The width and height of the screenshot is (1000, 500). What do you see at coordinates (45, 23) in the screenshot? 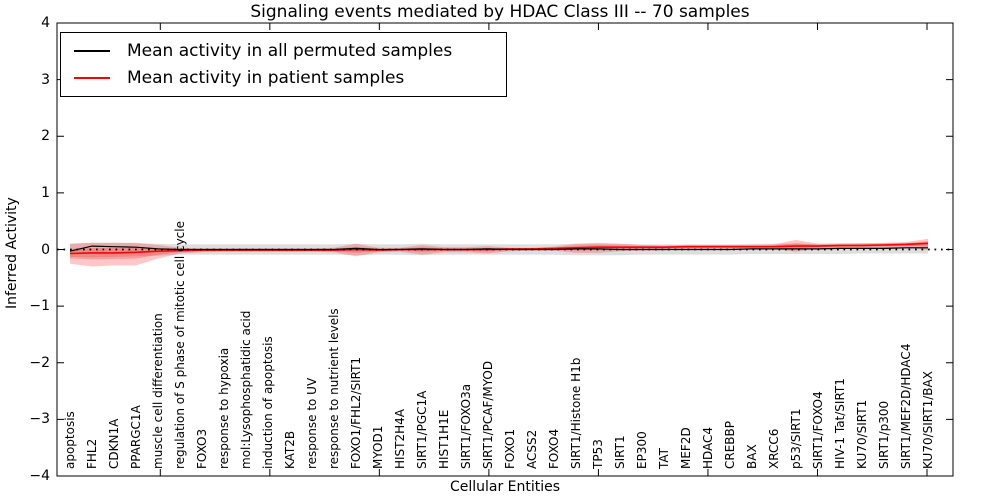
I see `y-tick-label: 4` at bounding box center [45, 23].